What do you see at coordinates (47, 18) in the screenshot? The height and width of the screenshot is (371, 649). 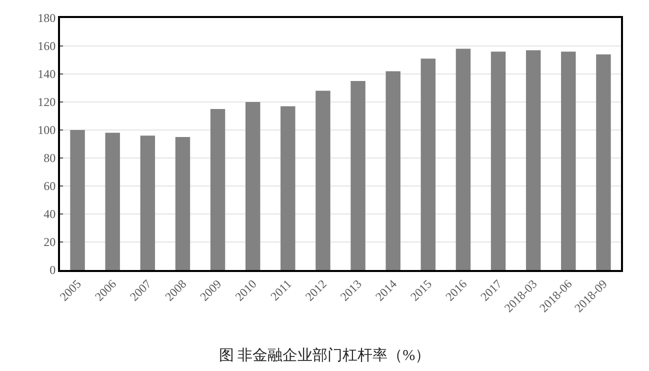 I see `y-tick-label: 180` at bounding box center [47, 18].